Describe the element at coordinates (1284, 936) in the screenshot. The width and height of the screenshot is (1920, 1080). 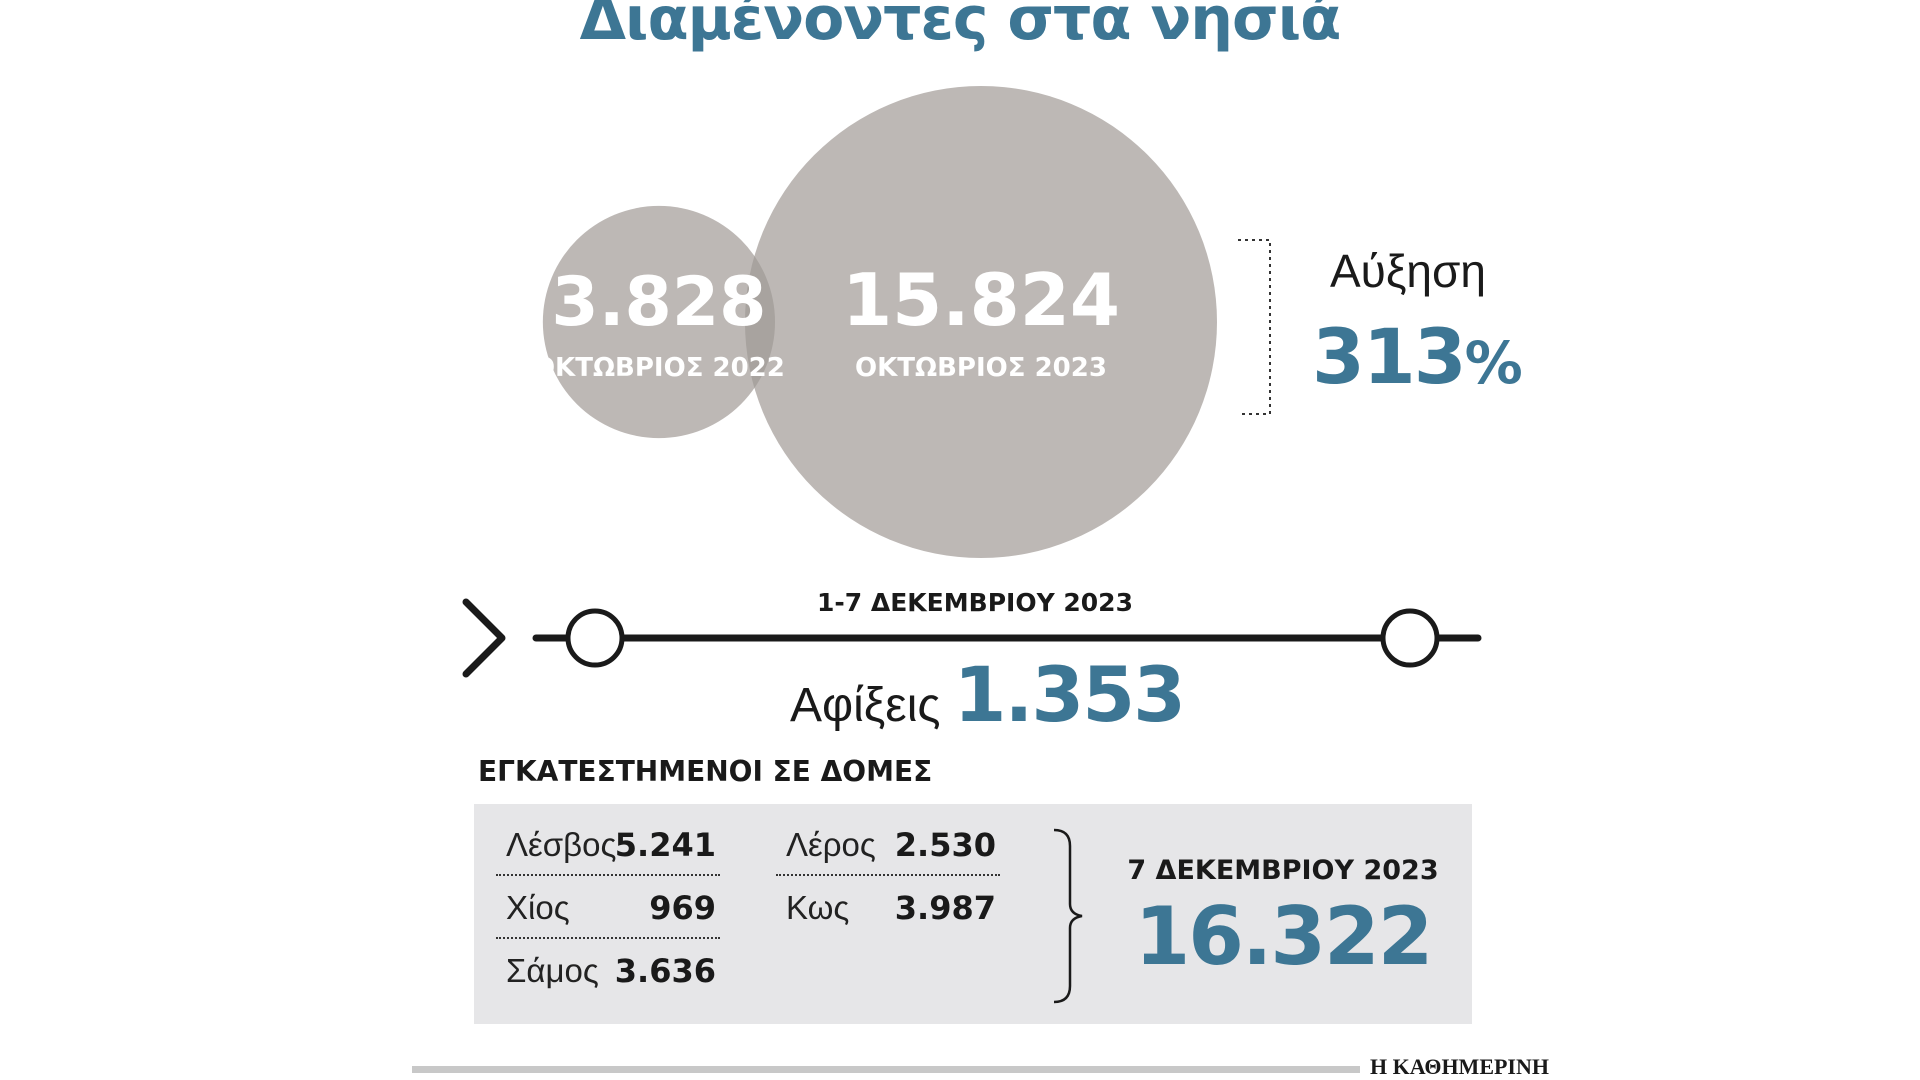
I see `total-value: 16.322` at that location.